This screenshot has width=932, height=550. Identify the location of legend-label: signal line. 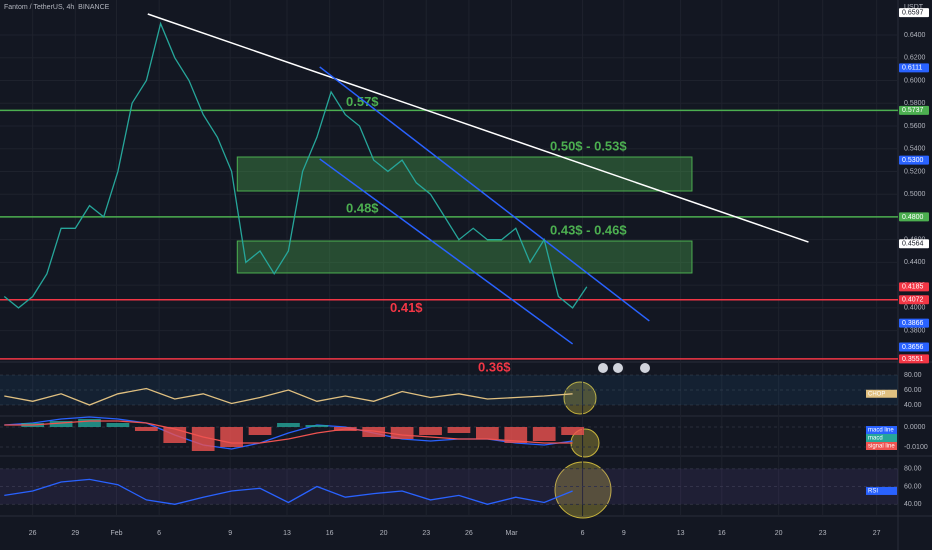
(881, 447).